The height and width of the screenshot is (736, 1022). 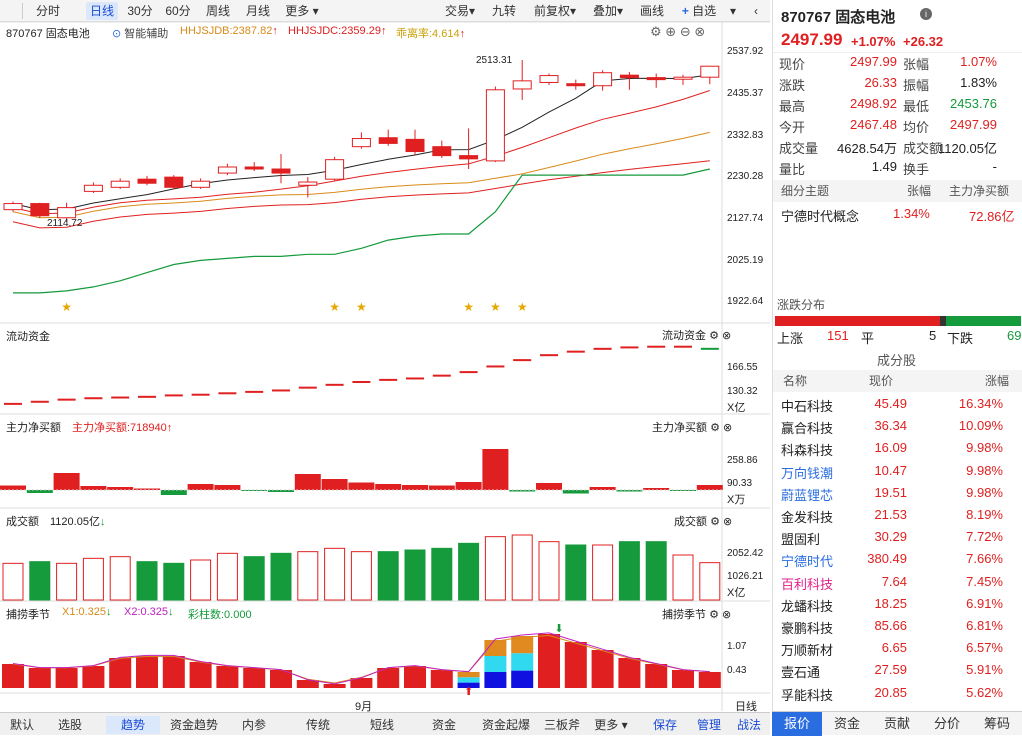 What do you see at coordinates (47, 11) in the screenshot?
I see `tab-minute: 分时` at bounding box center [47, 11].